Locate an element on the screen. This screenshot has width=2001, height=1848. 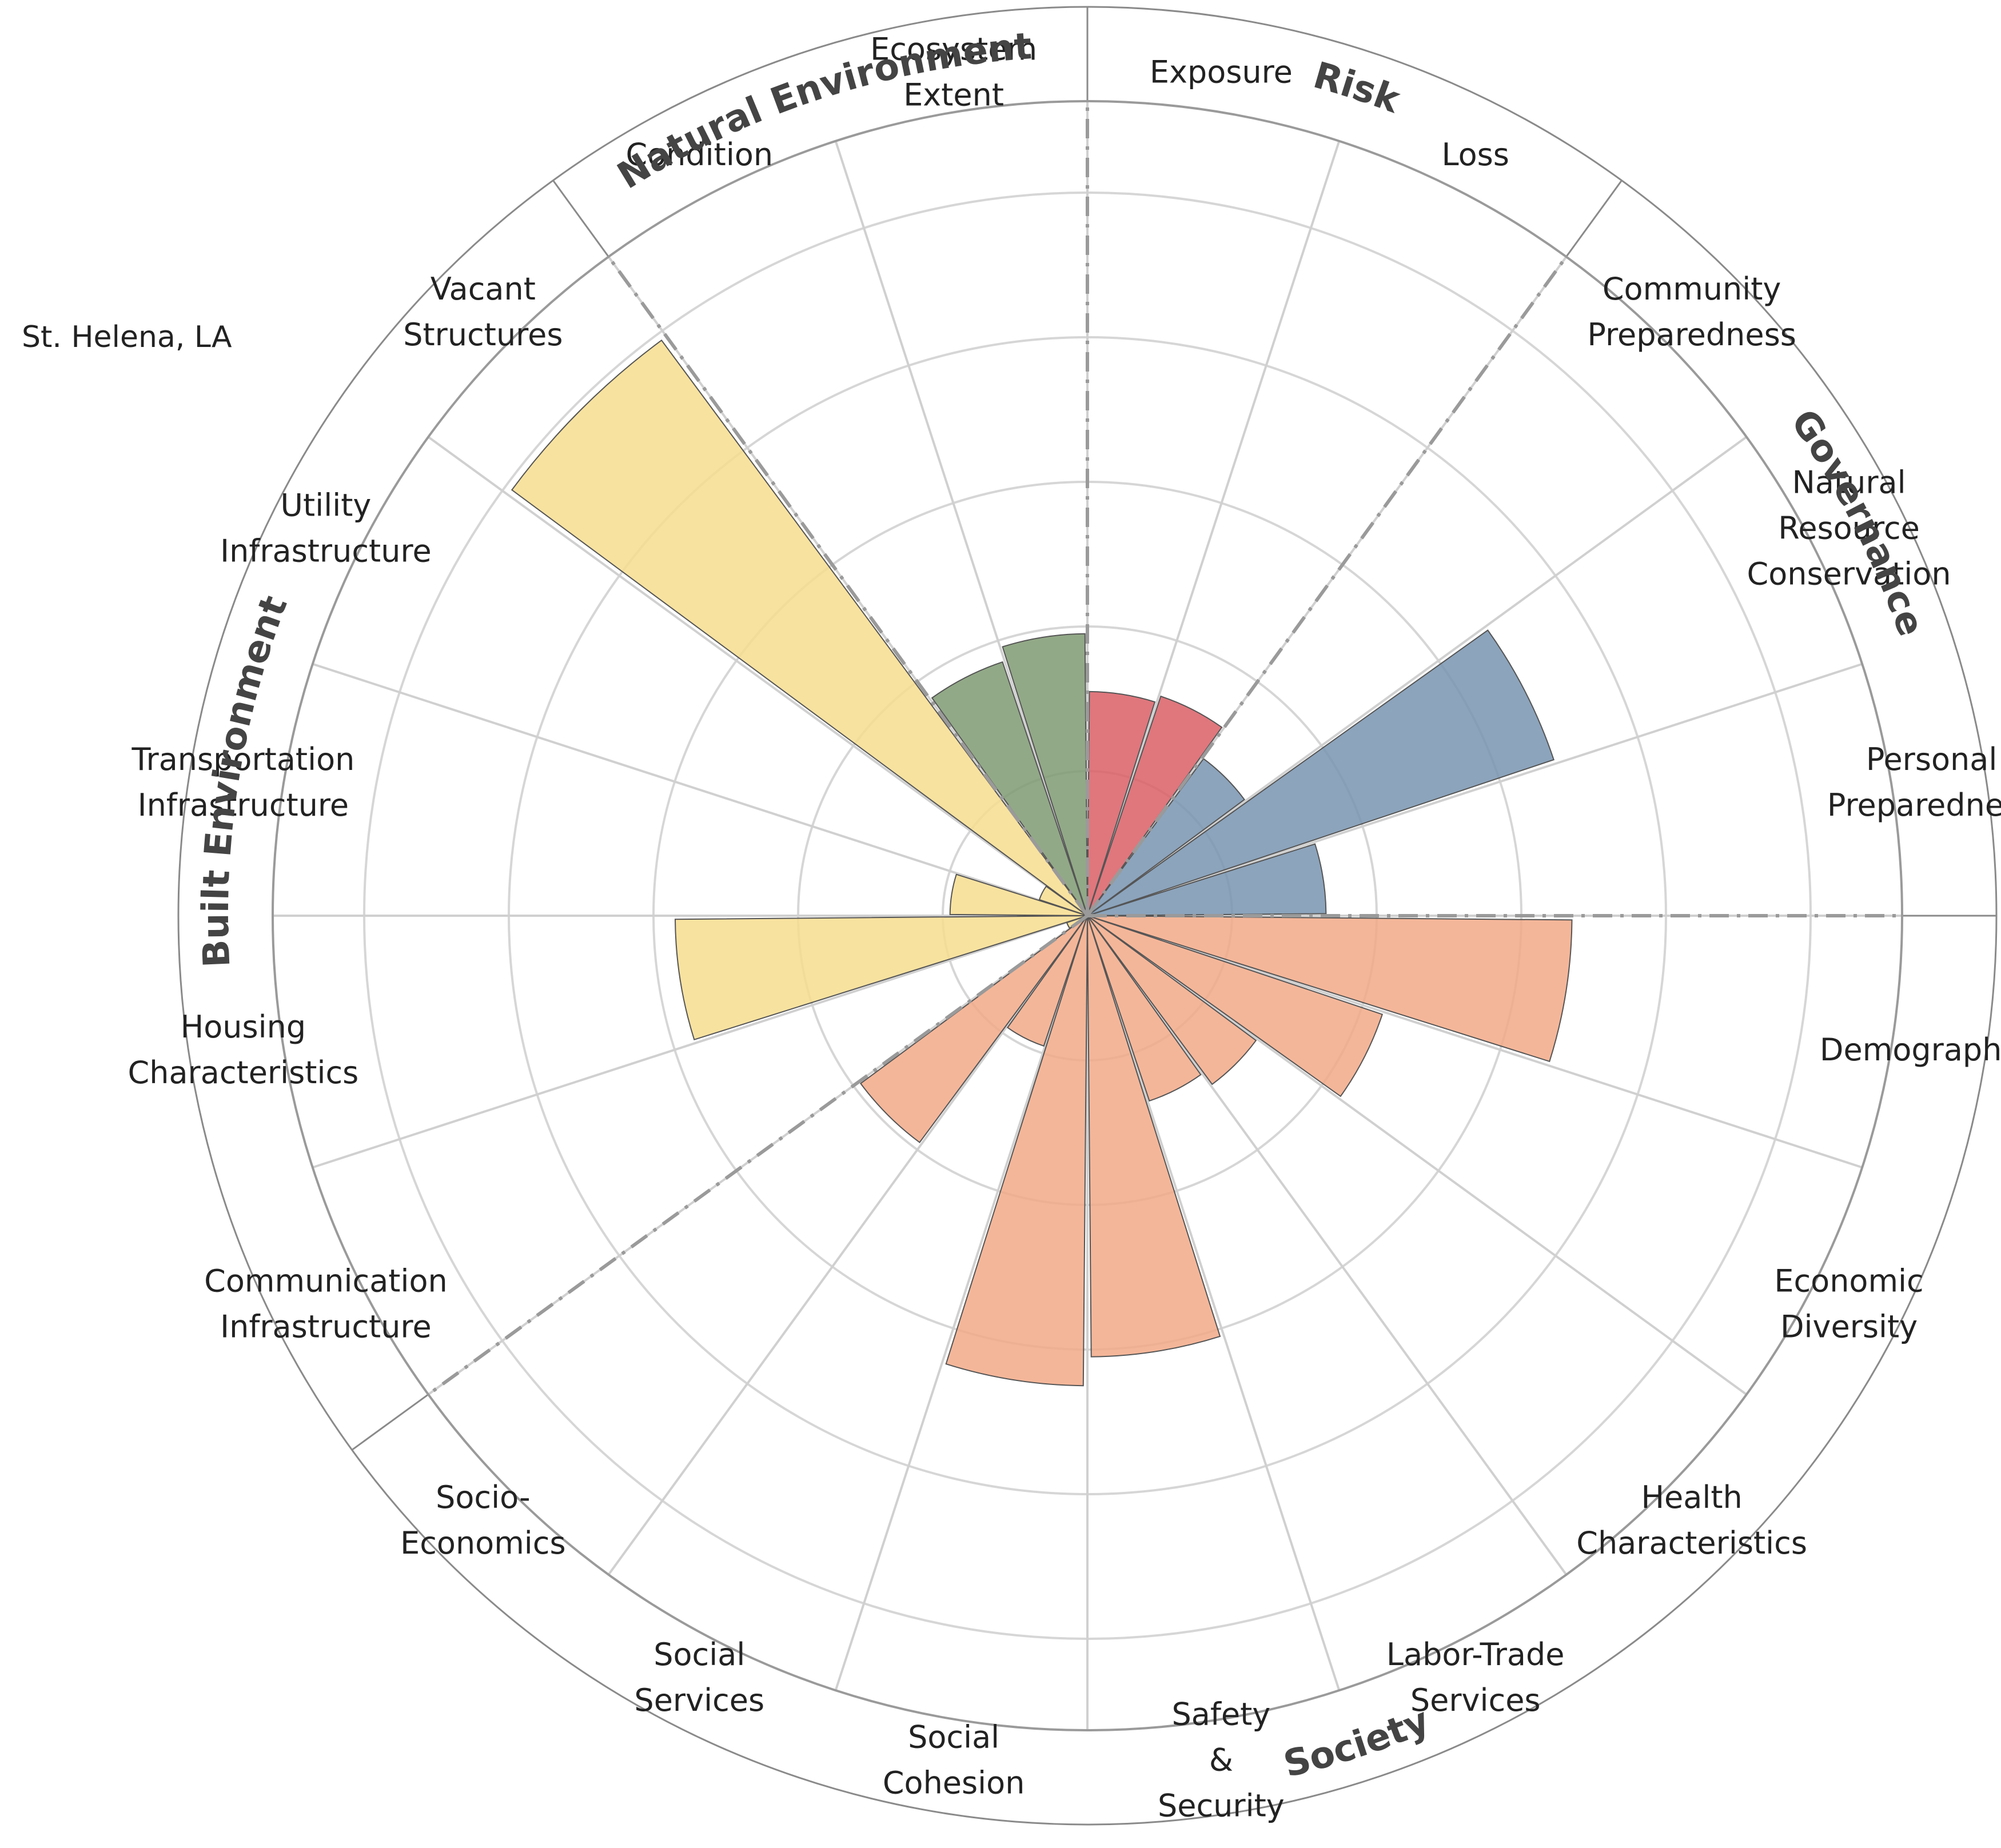
bar-transportation-infrastructure is located at coordinates (1019, 894).